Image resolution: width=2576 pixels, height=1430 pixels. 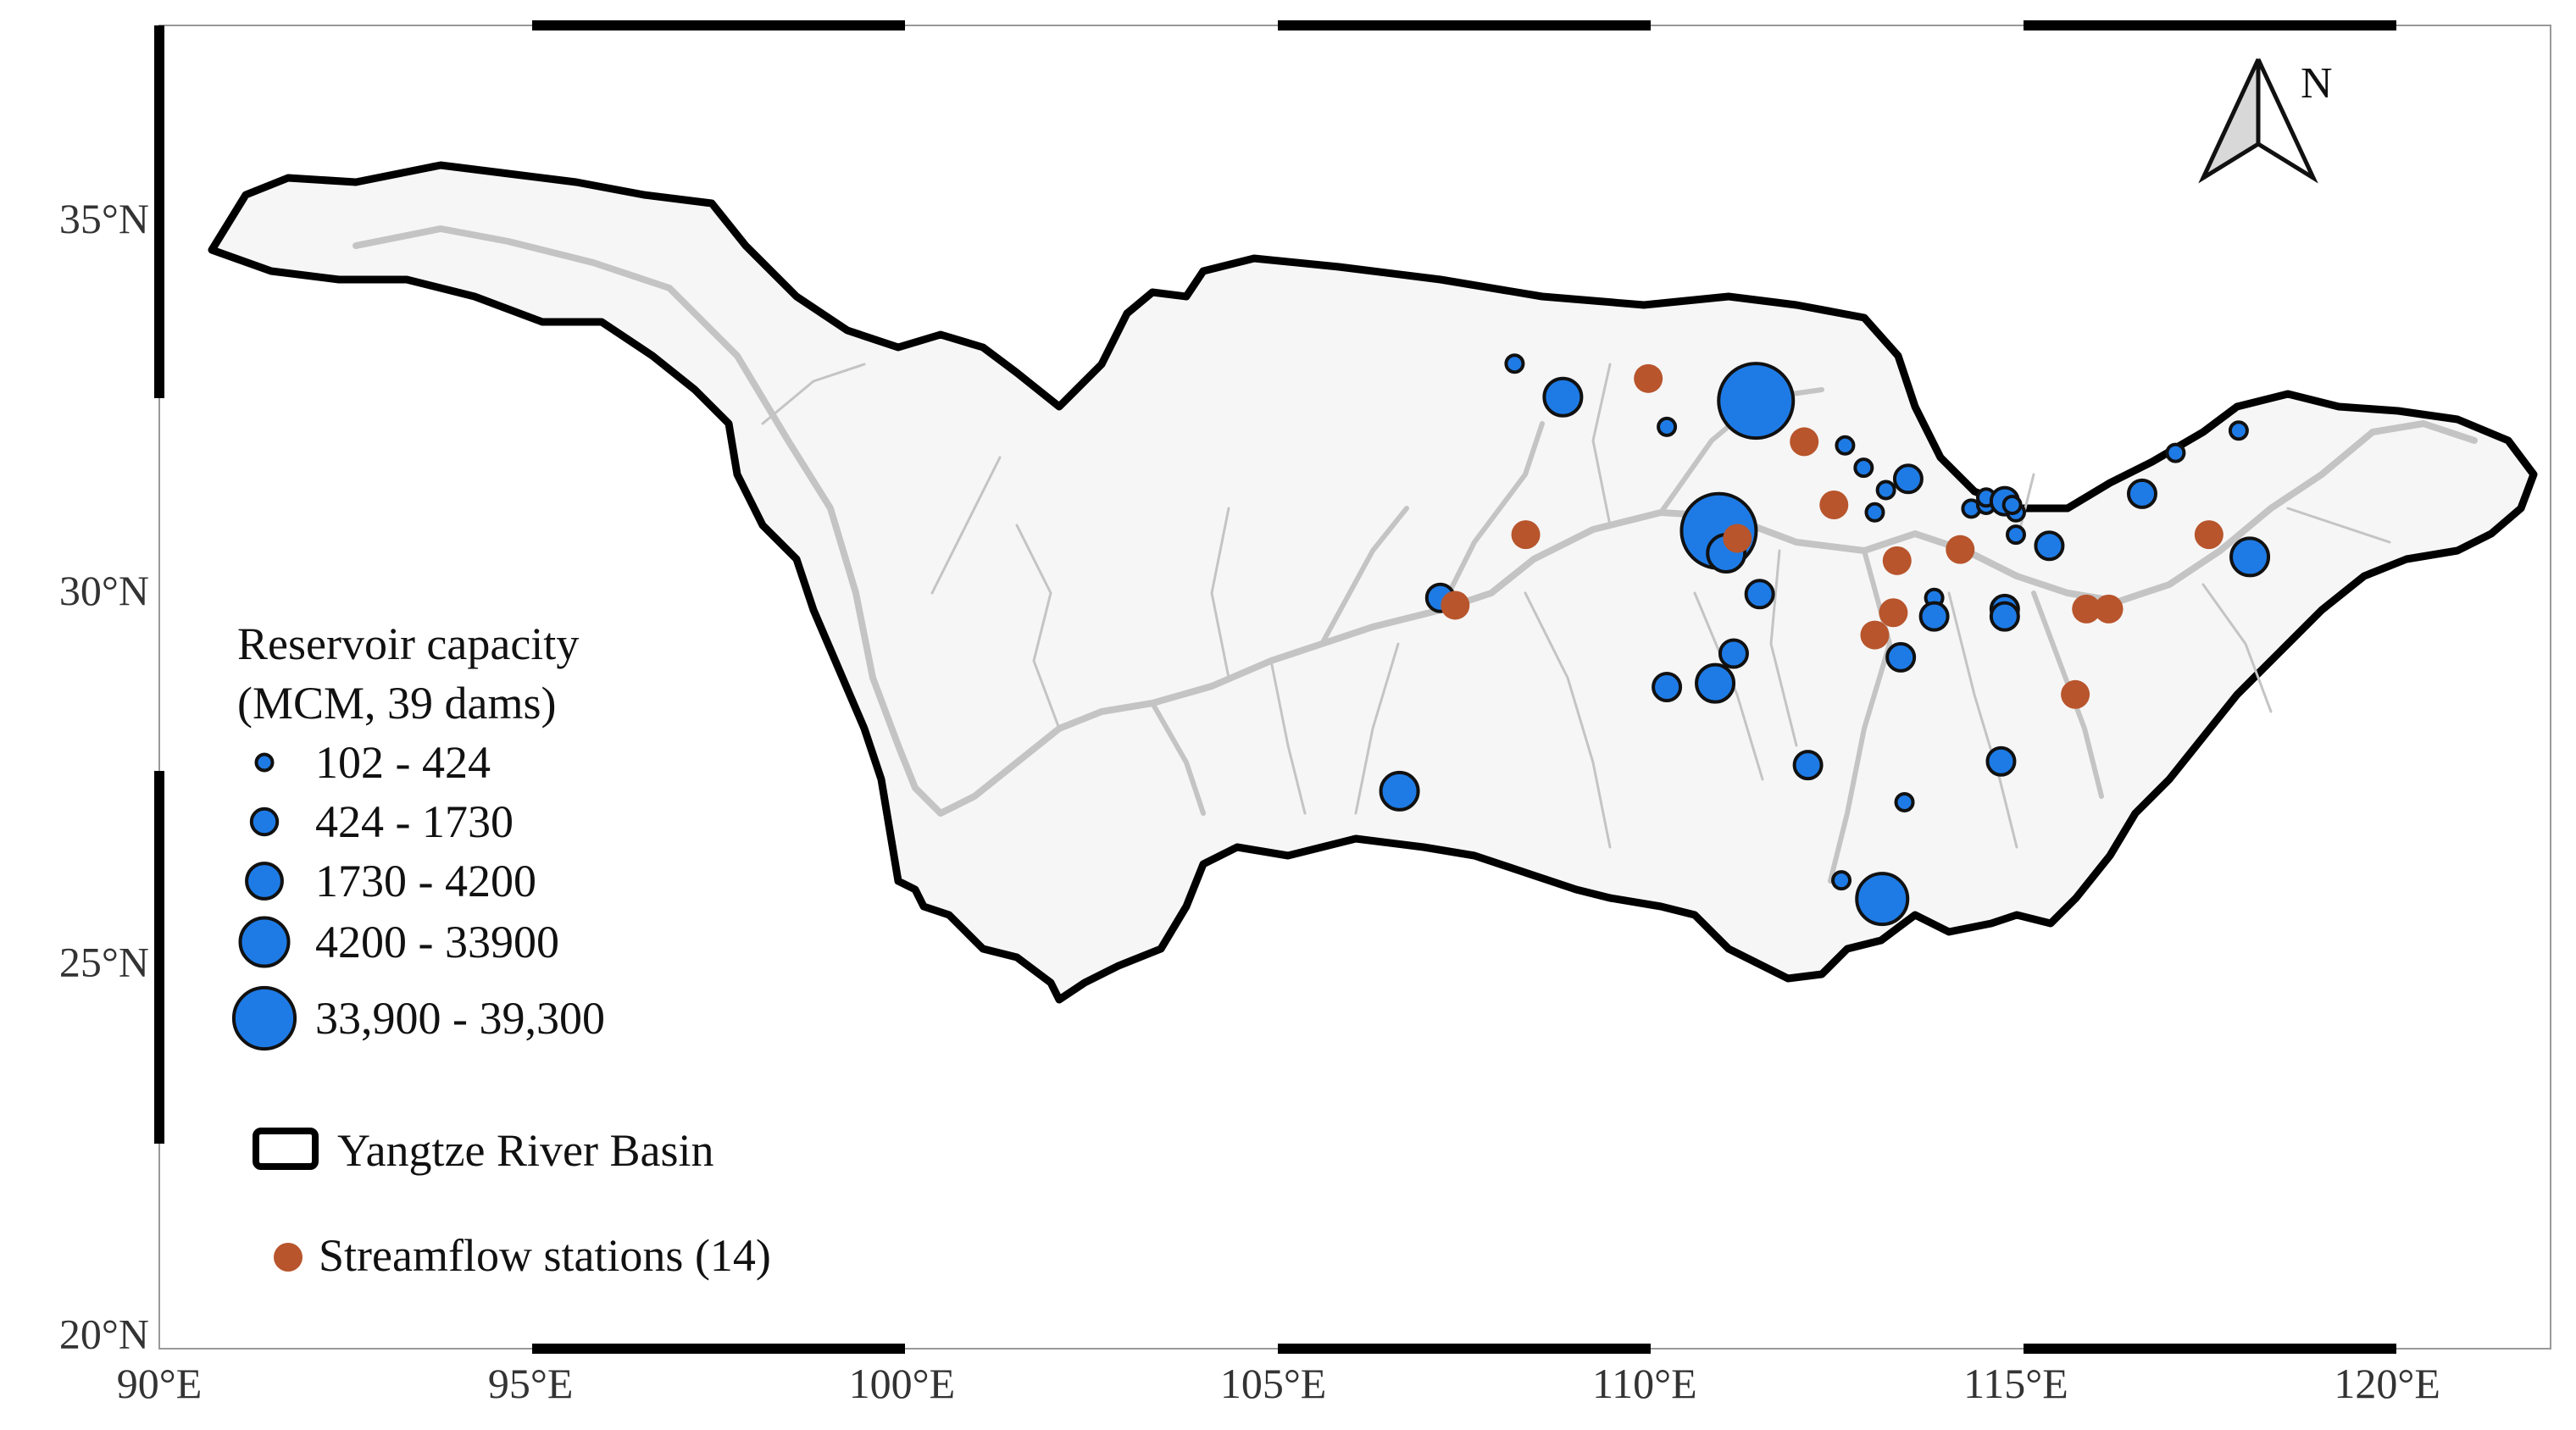 What do you see at coordinates (2287, 121) in the screenshot?
I see `north-arrow-right-half` at bounding box center [2287, 121].